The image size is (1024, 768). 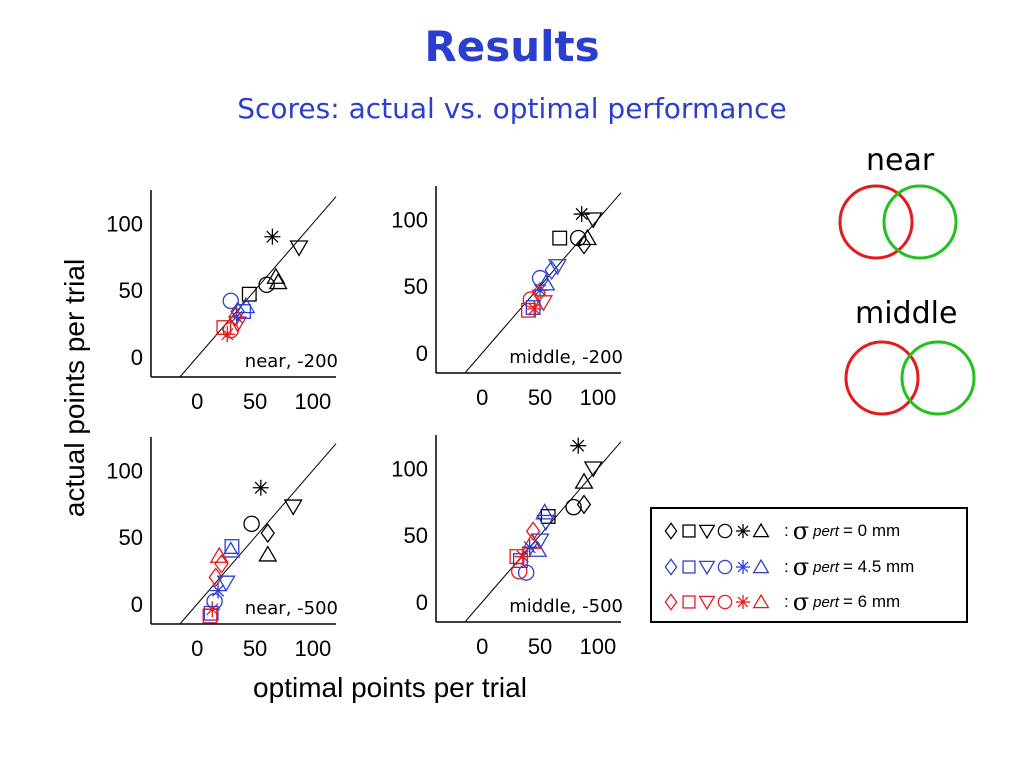 What do you see at coordinates (512, 46) in the screenshot?
I see `page-title: Results` at bounding box center [512, 46].